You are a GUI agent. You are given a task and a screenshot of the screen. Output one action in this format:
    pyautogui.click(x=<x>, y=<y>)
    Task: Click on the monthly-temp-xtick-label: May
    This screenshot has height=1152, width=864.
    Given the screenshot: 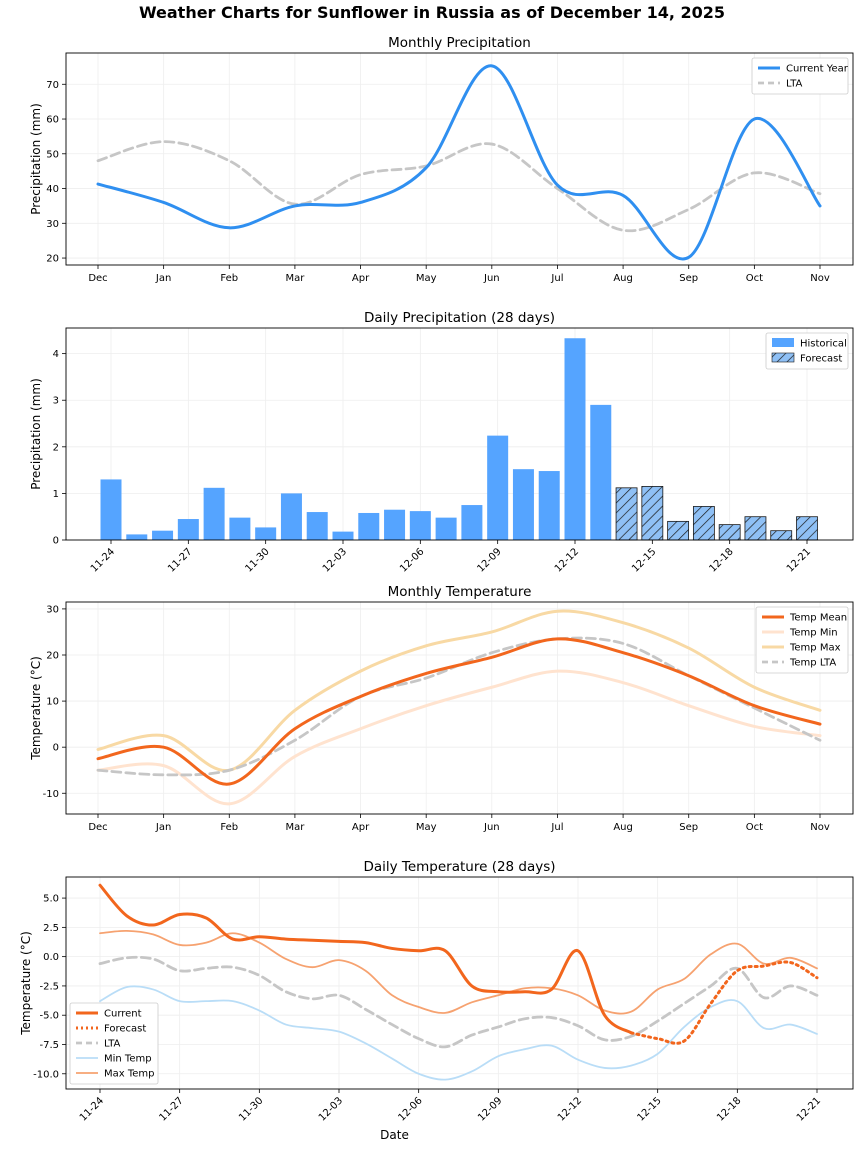 What is the action you would take?
    pyautogui.click(x=426, y=827)
    